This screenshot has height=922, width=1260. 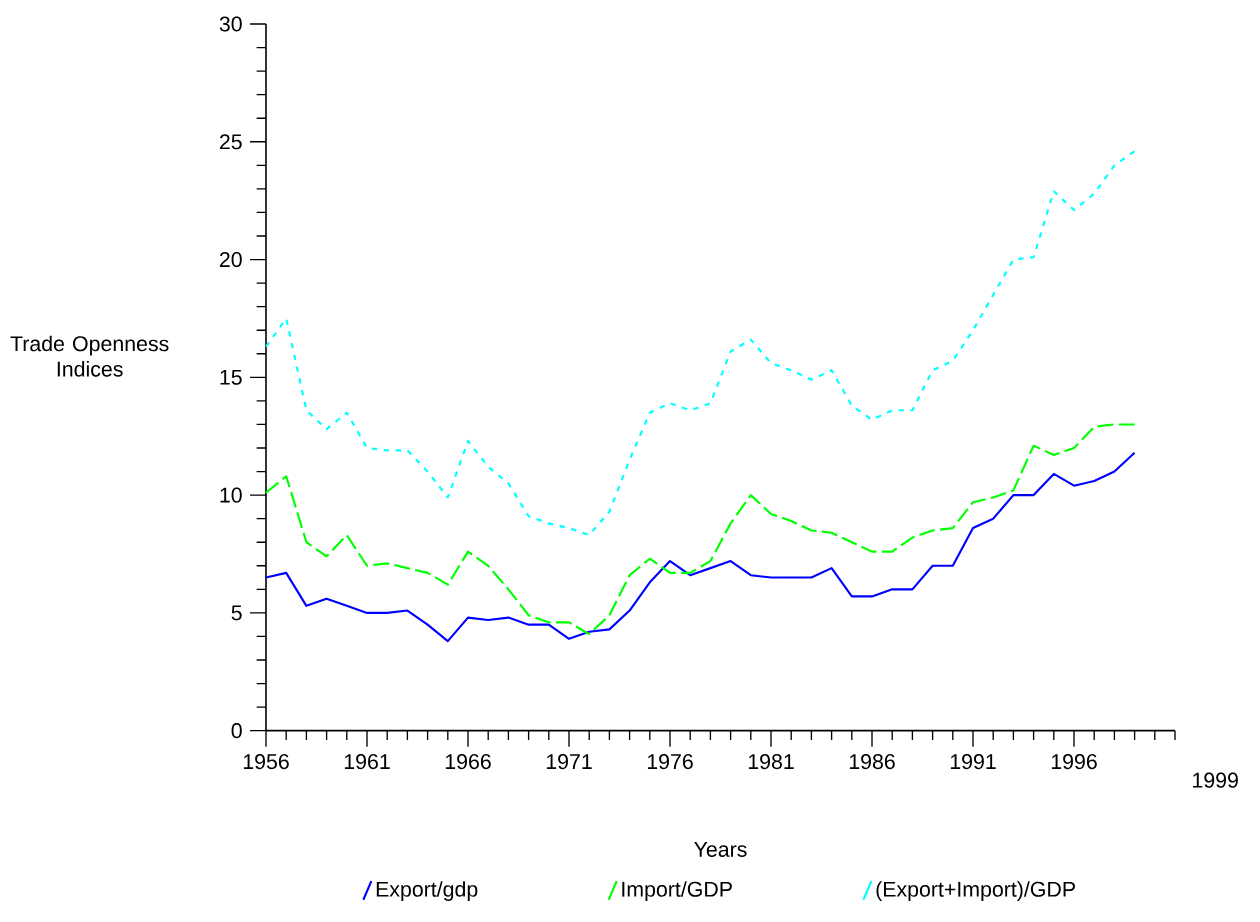 I want to click on y-tick-label: 15, so click(x=231, y=377).